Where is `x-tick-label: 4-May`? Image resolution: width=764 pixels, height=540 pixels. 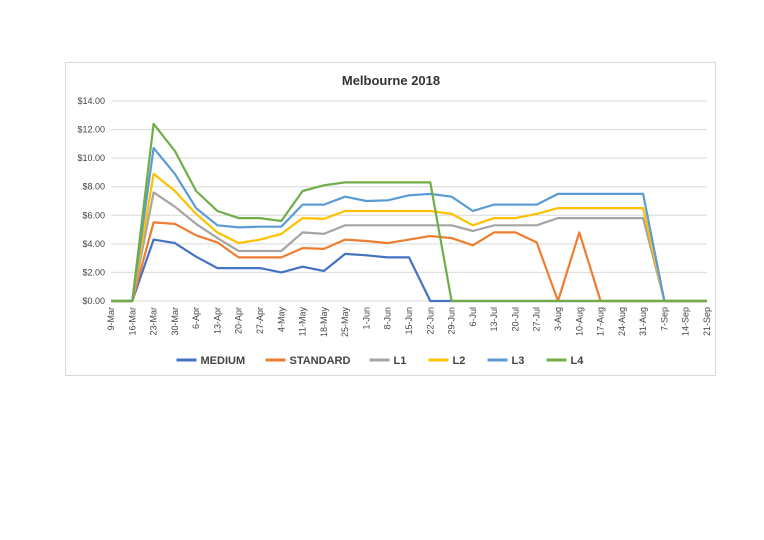 x-tick-label: 4-May is located at coordinates (281, 320).